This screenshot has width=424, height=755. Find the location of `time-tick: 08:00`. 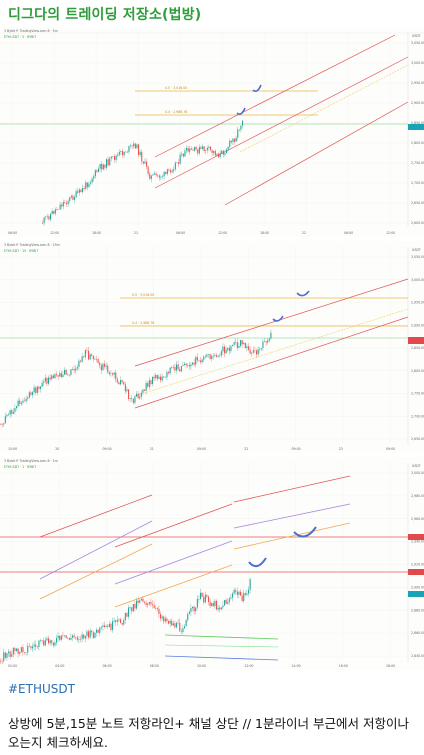

time-tick: 08:00 is located at coordinates (154, 666).